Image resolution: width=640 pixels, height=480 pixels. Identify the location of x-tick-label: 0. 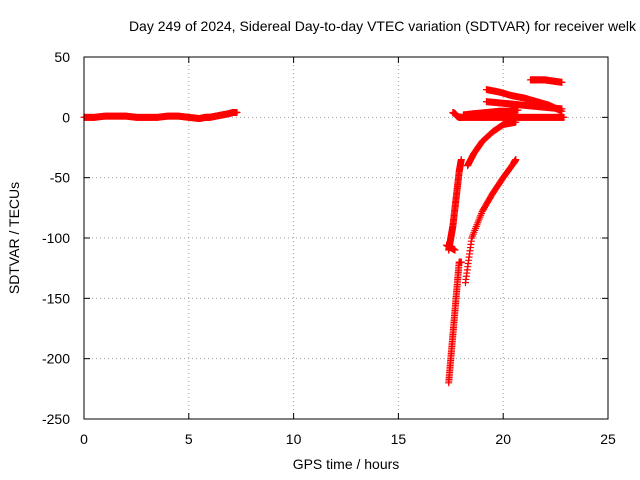
(84, 439).